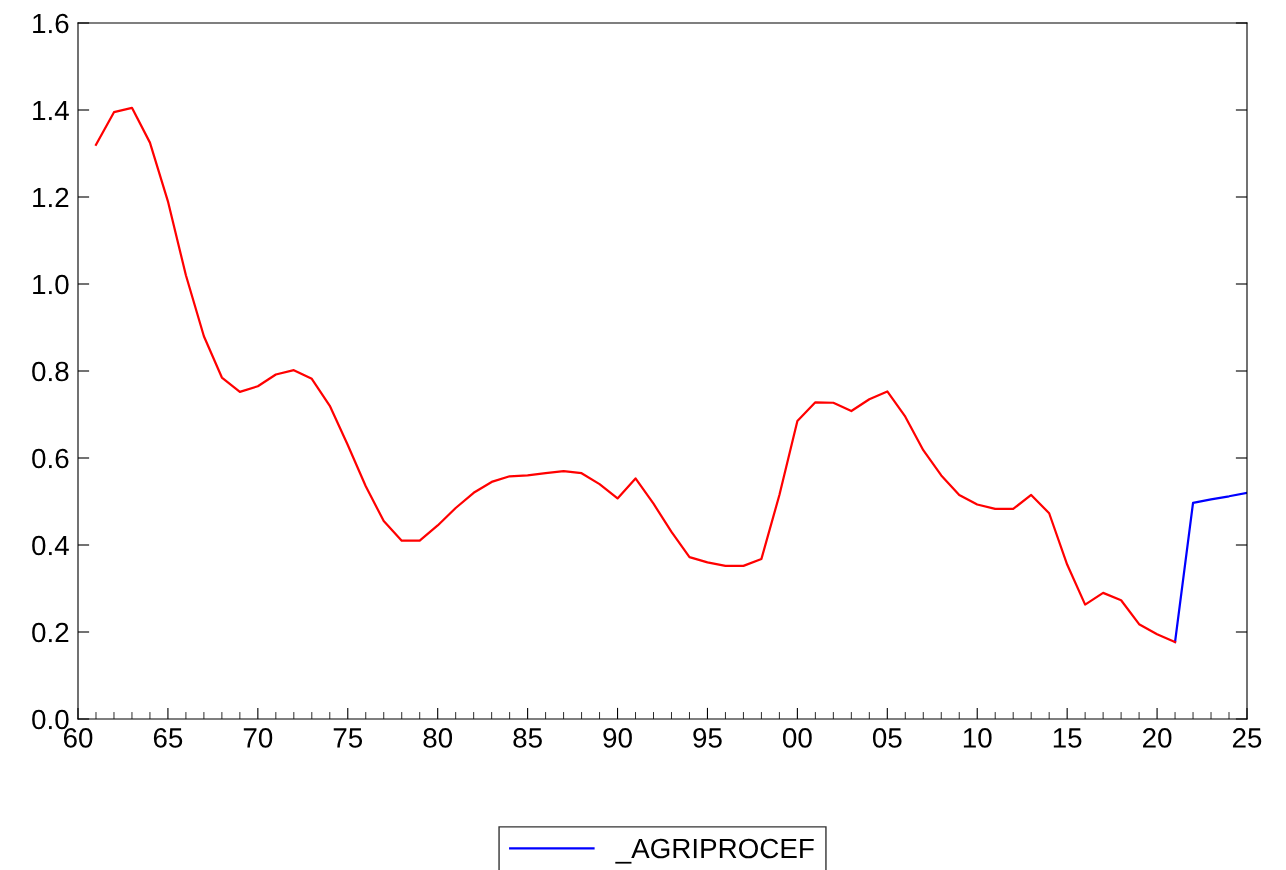  Describe the element at coordinates (887, 738) in the screenshot. I see `x-tick-label: 05` at that location.